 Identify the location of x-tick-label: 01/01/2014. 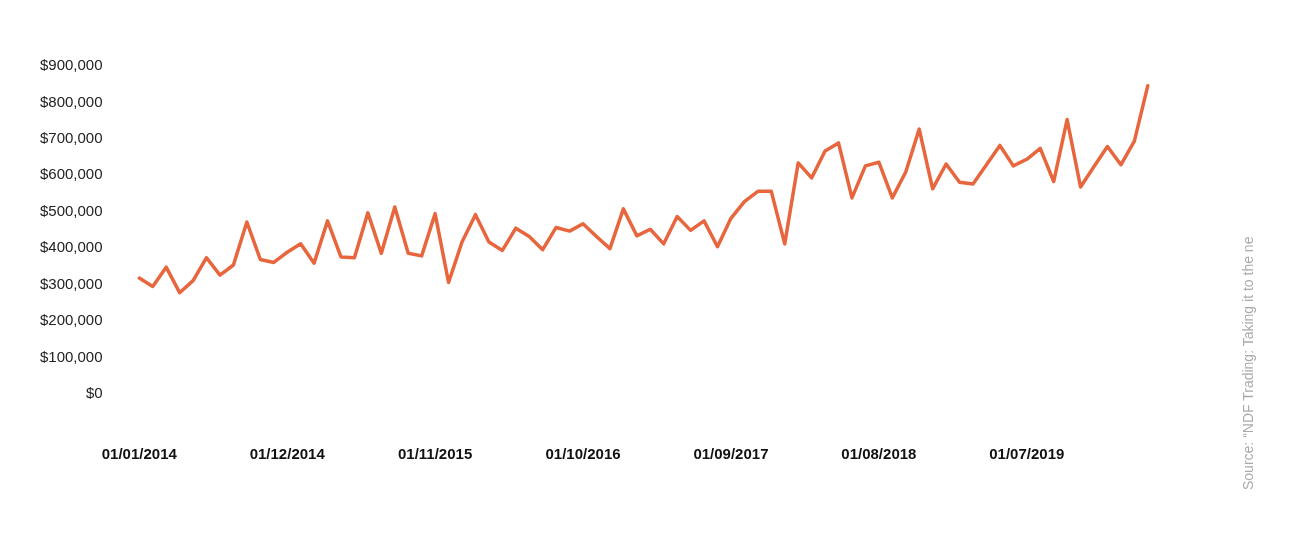
(139, 454).